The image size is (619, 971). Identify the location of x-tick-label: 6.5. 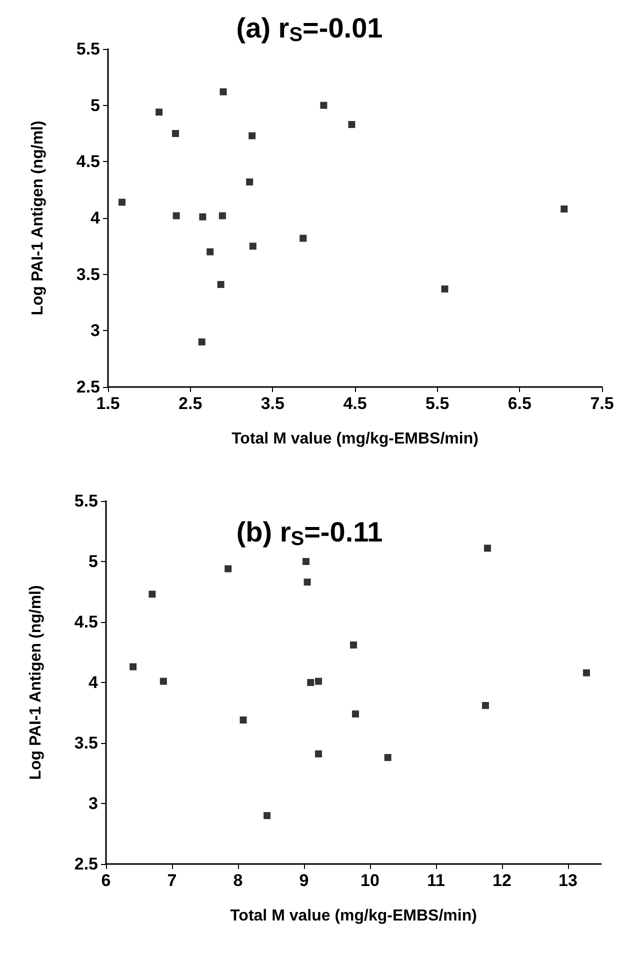
(520, 403).